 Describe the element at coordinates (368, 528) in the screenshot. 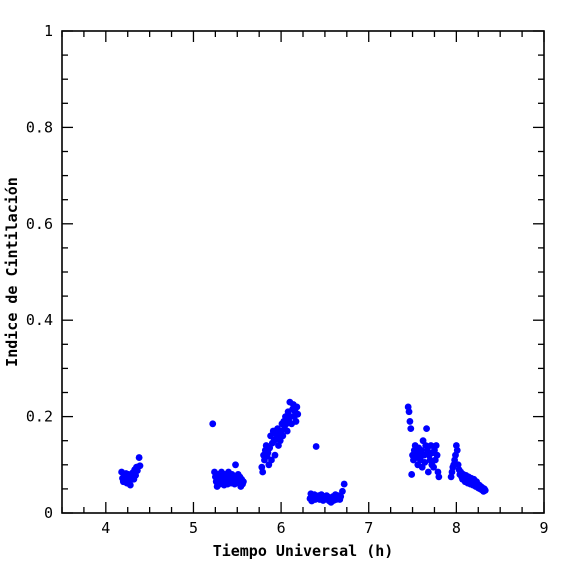

I see `x-tick-label: 7` at that location.